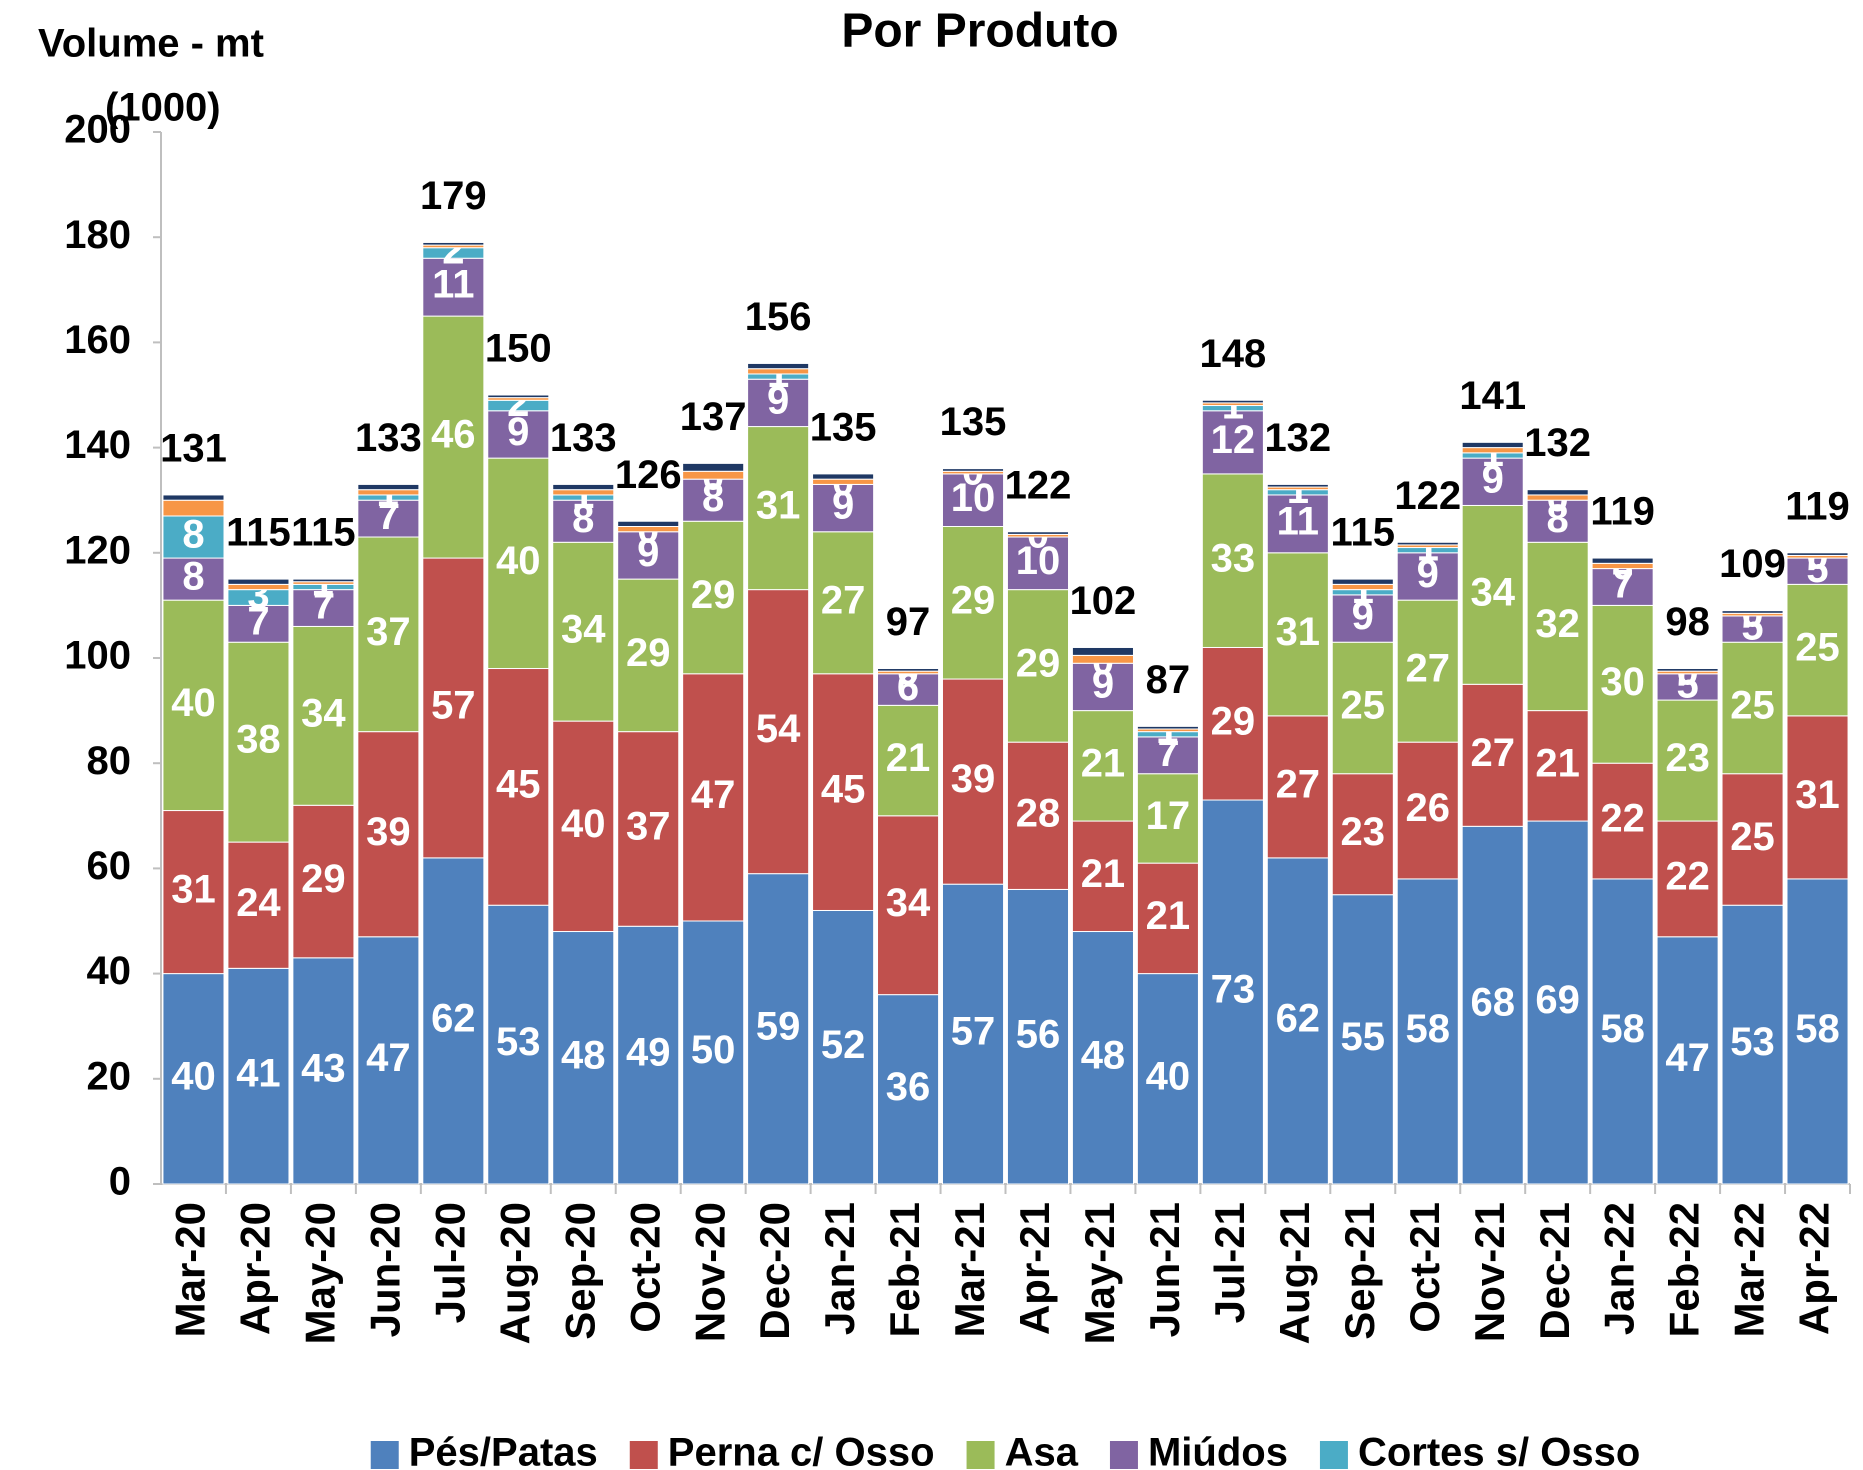 This screenshot has height=1470, width=1863. I want to click on x-tick-label: Apr-22, so click(1814, 1268).